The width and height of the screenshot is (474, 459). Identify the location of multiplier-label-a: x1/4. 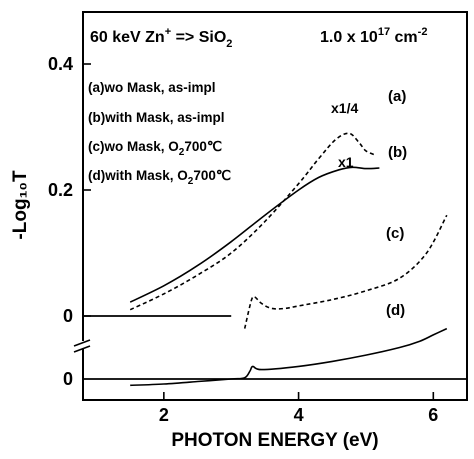
(344, 108).